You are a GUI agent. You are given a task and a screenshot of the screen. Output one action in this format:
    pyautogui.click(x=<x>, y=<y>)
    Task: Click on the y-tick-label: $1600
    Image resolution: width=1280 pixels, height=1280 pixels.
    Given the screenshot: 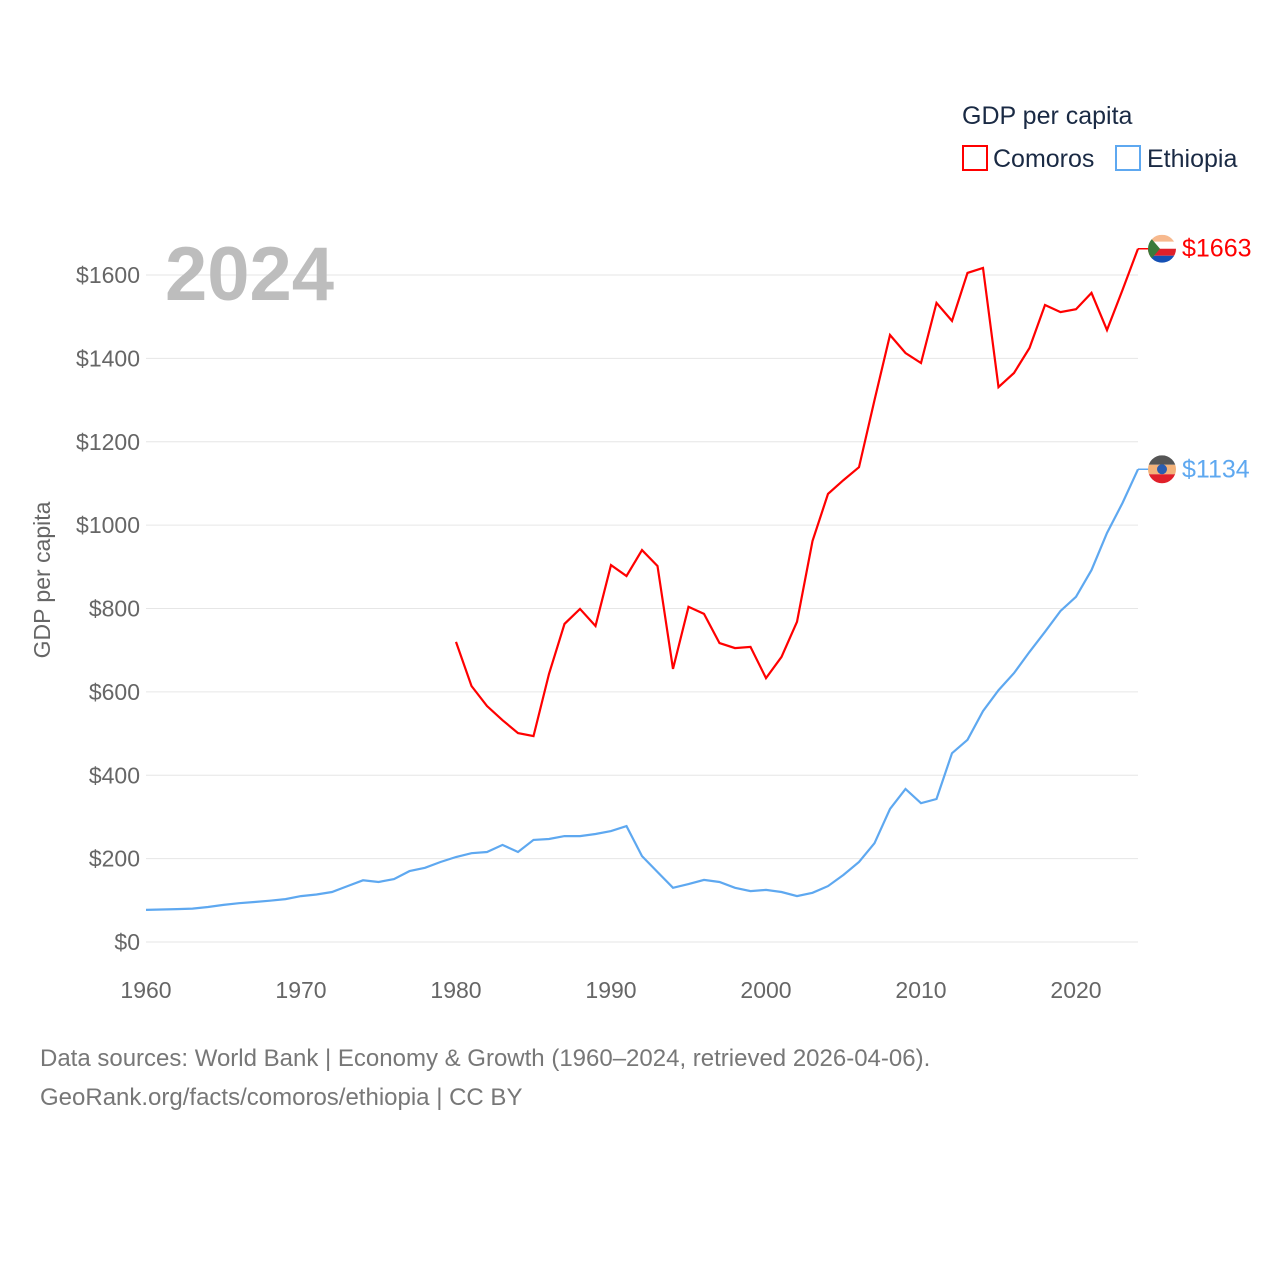 What is the action you would take?
    pyautogui.click(x=108, y=275)
    